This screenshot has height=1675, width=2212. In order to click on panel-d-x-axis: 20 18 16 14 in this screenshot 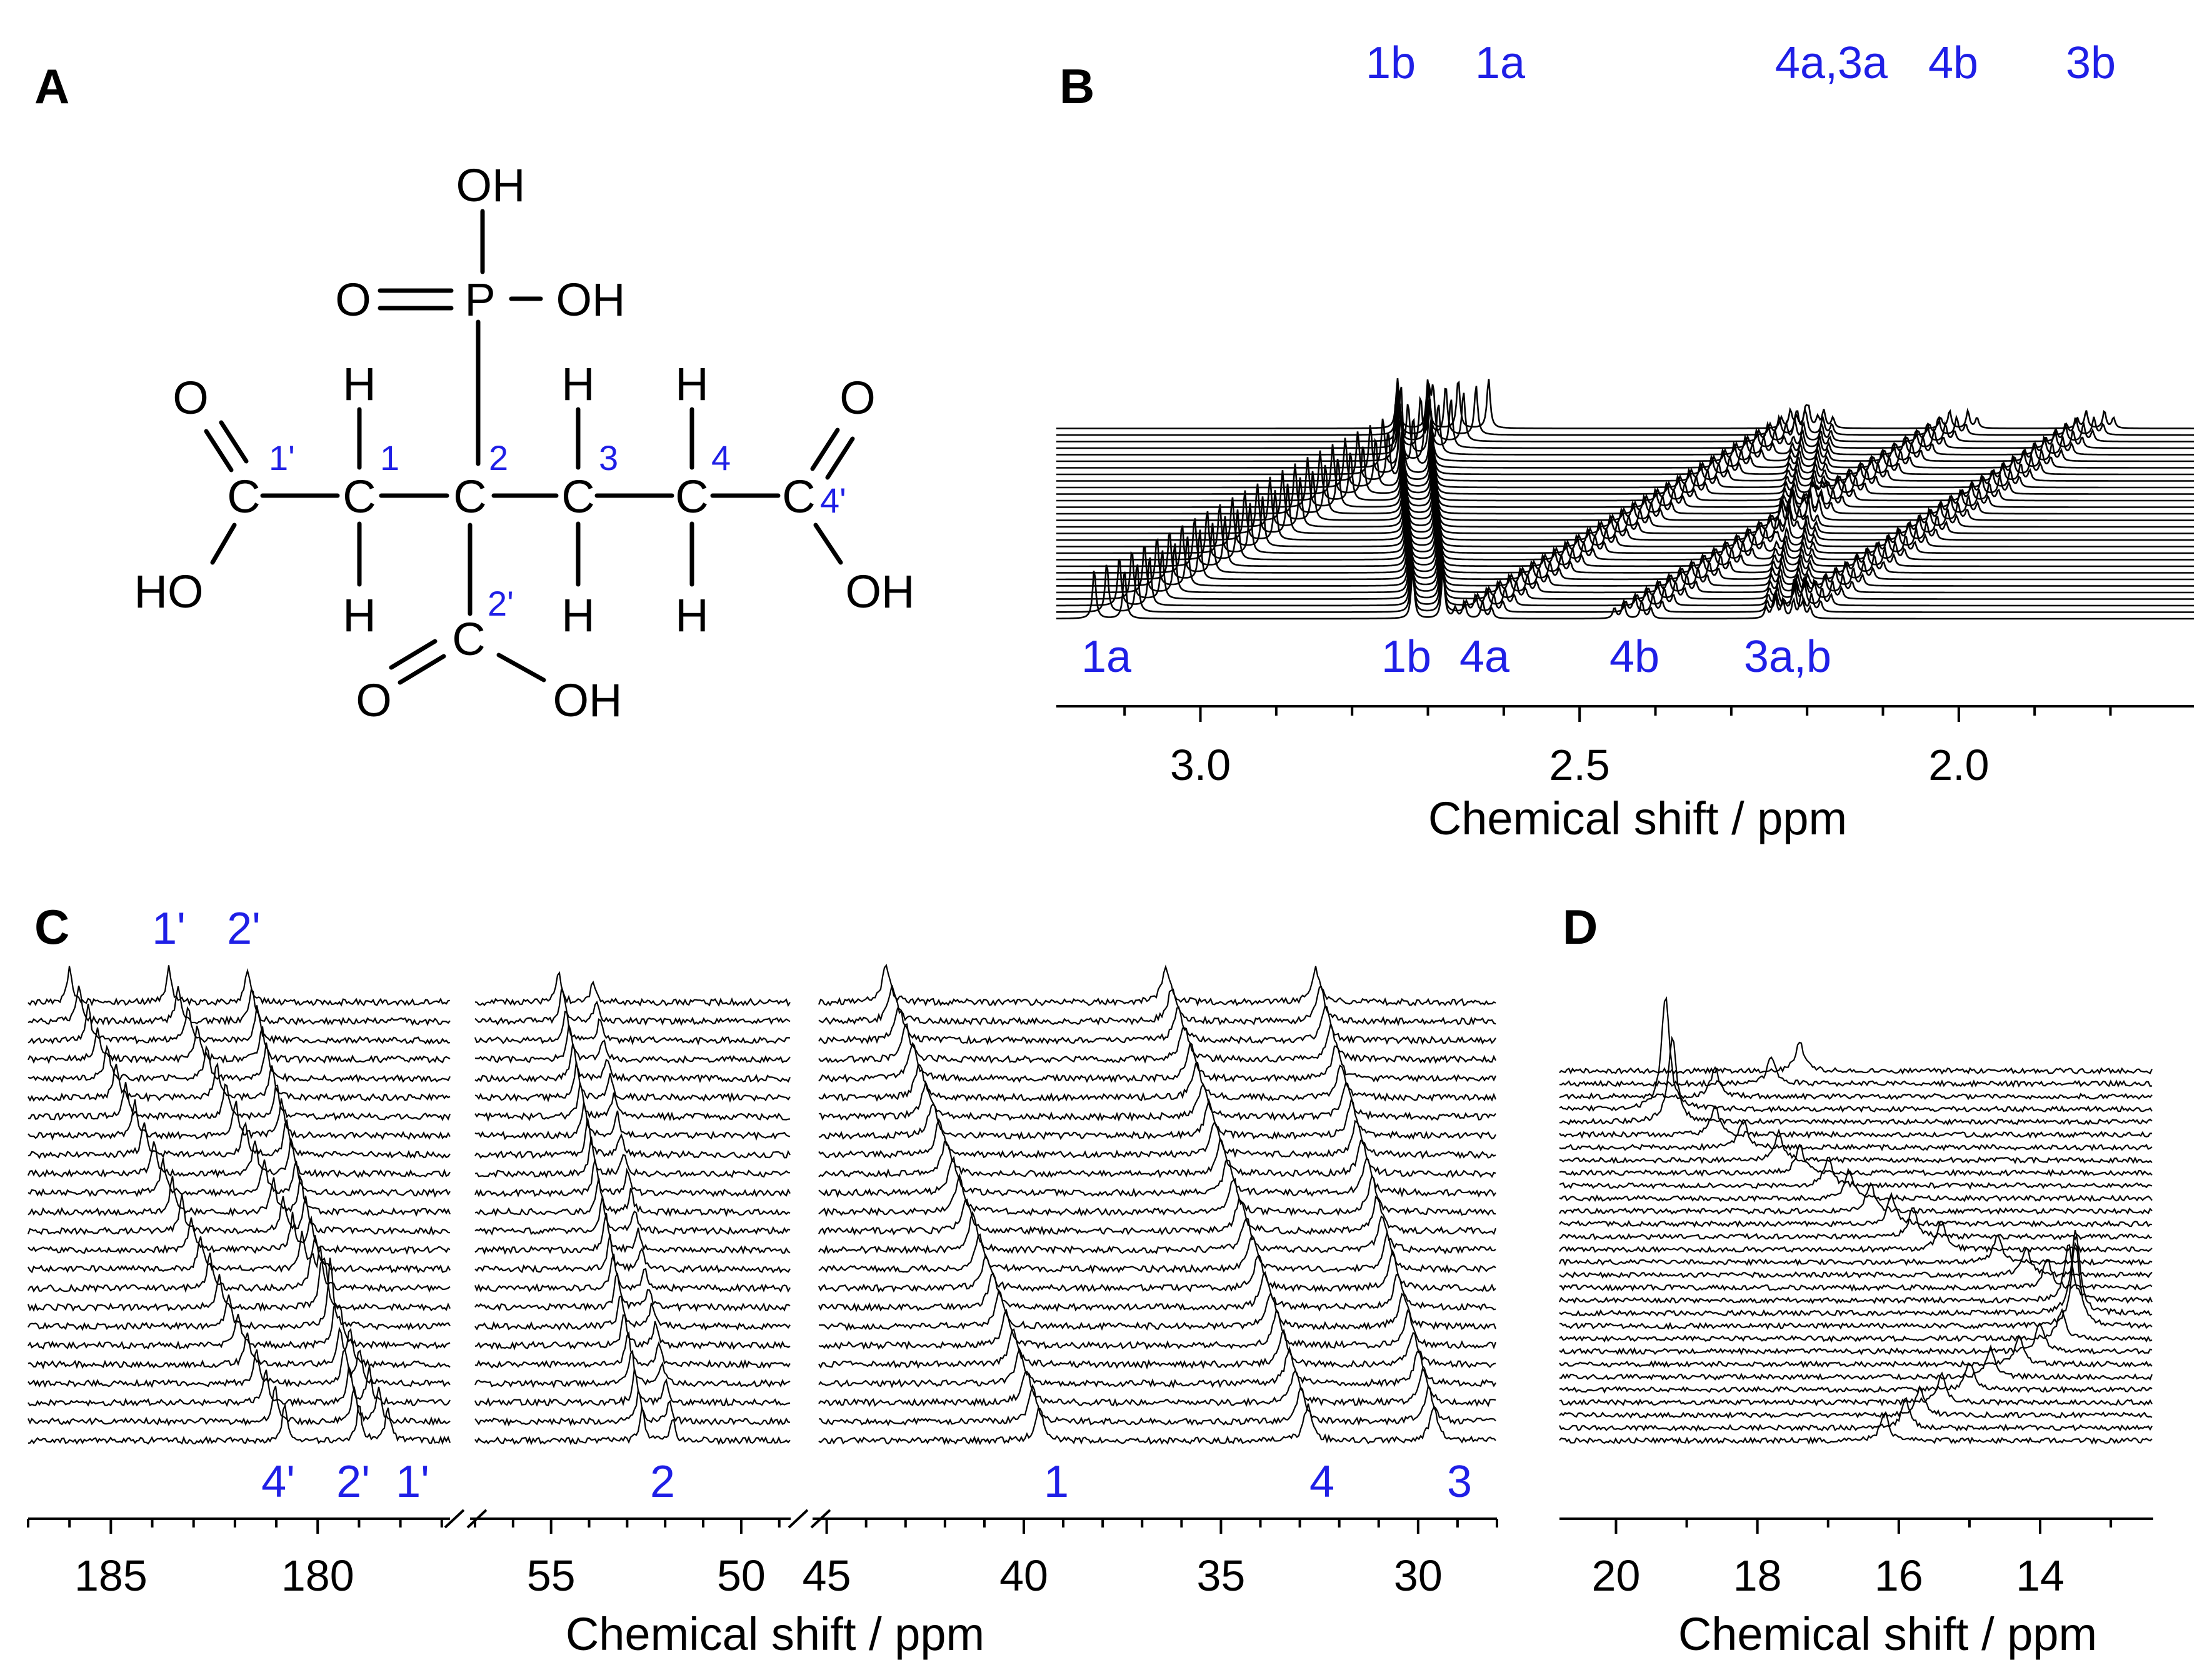, I will do `click(1856, 1559)`.